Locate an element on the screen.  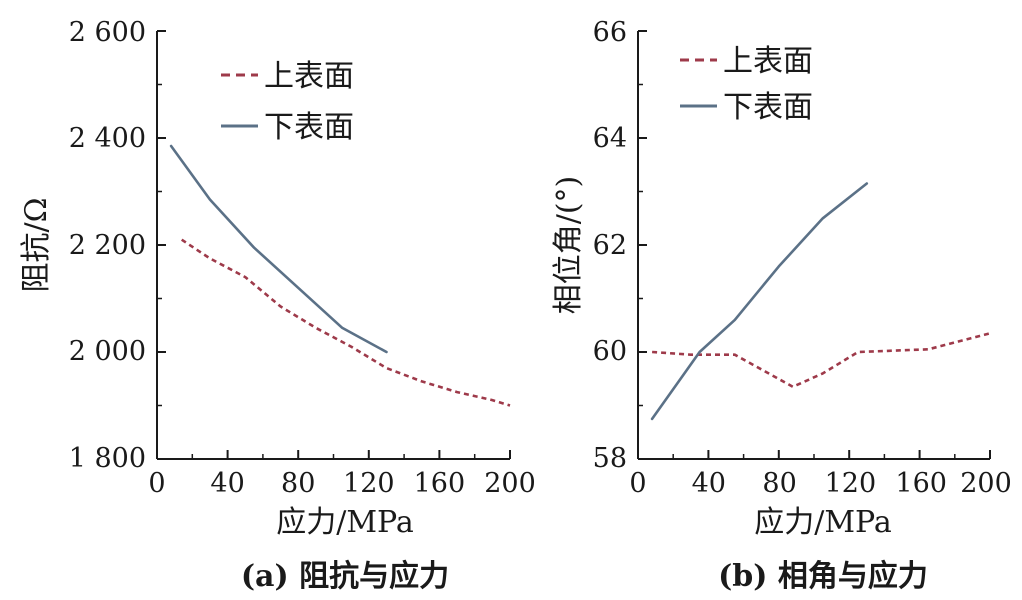
chart-b-x-tick: 120 is located at coordinates (851, 483).